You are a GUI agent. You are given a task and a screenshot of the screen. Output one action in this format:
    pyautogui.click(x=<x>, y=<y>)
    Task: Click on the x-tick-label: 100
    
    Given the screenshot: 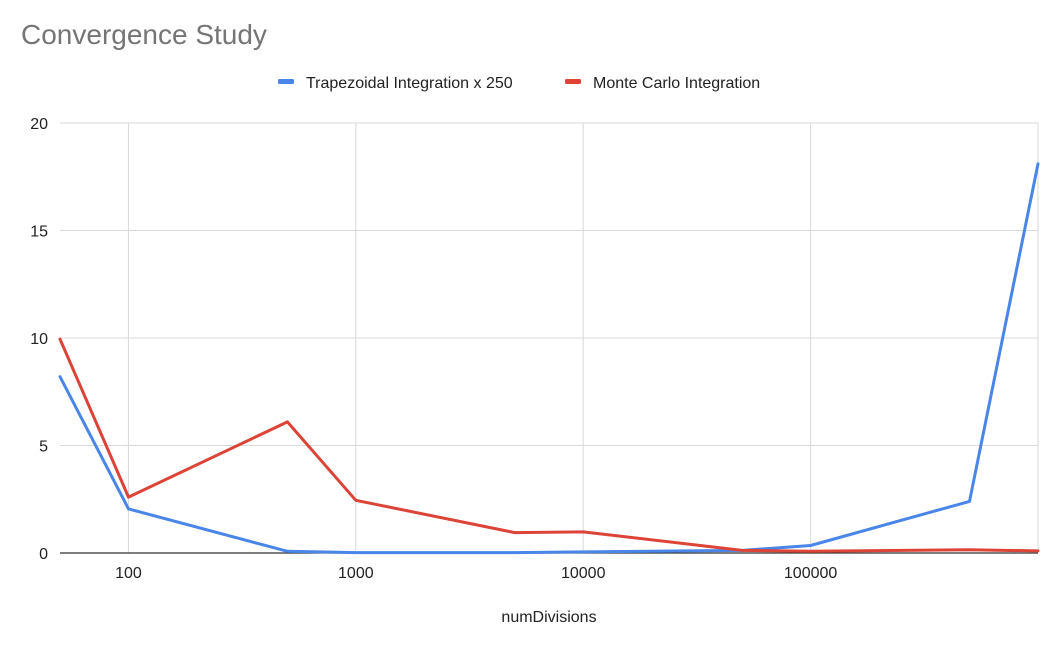 What is the action you would take?
    pyautogui.click(x=128, y=573)
    